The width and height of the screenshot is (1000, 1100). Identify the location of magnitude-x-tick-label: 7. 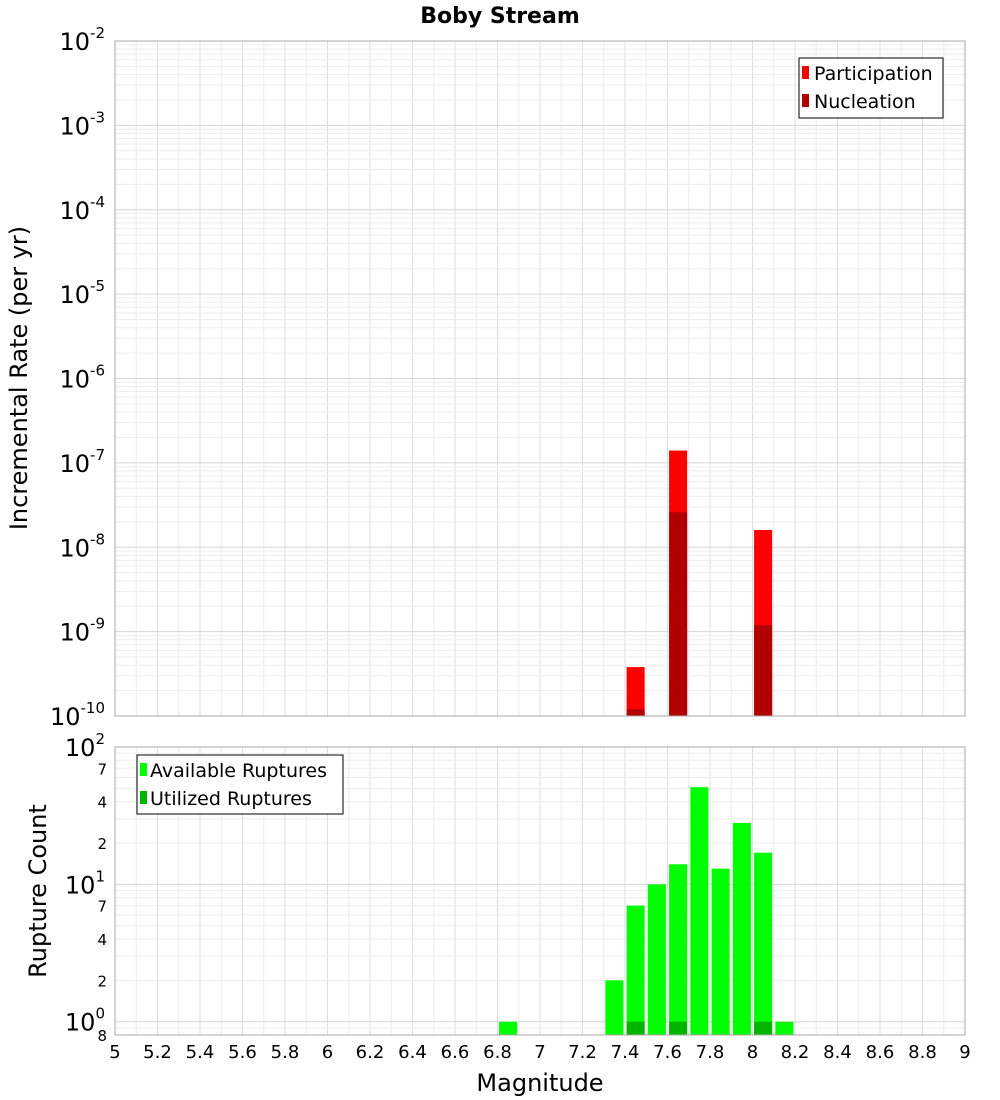
(539, 1052).